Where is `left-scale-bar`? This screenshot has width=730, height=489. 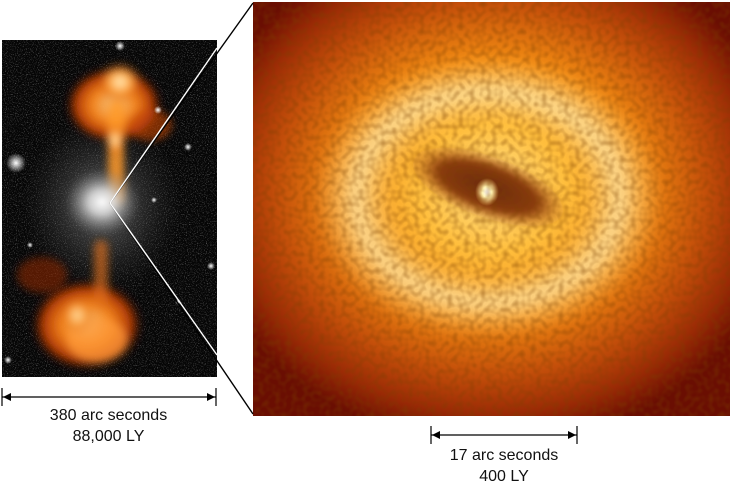
left-scale-bar is located at coordinates (109, 397).